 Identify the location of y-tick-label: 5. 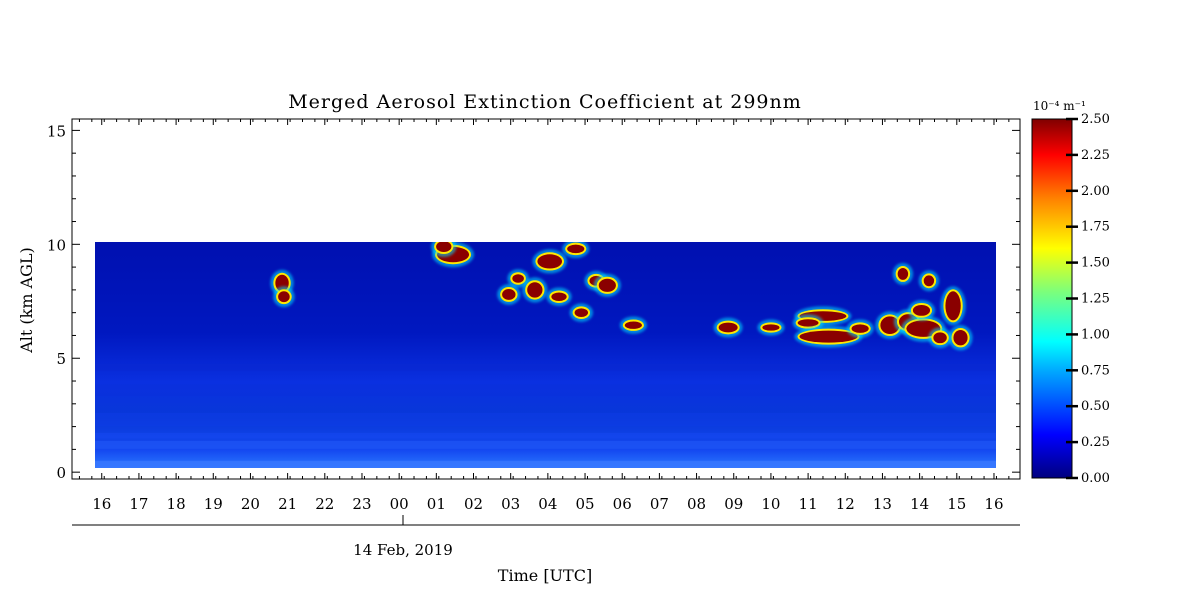
(61, 359).